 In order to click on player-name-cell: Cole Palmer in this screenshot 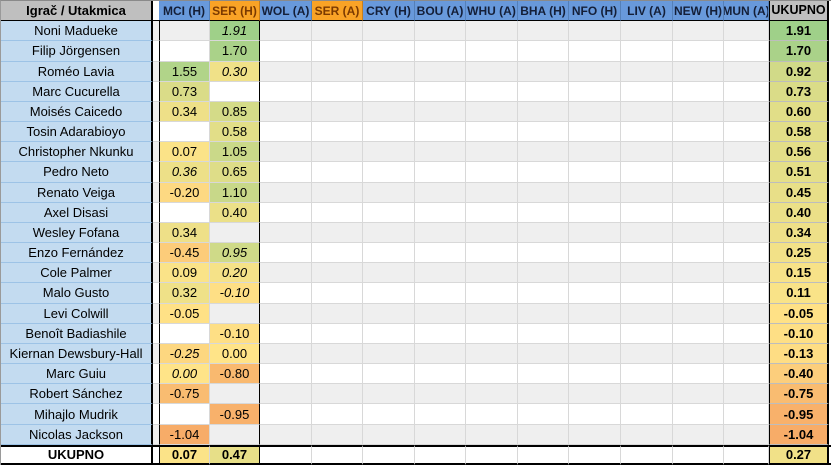, I will do `click(77, 273)`.